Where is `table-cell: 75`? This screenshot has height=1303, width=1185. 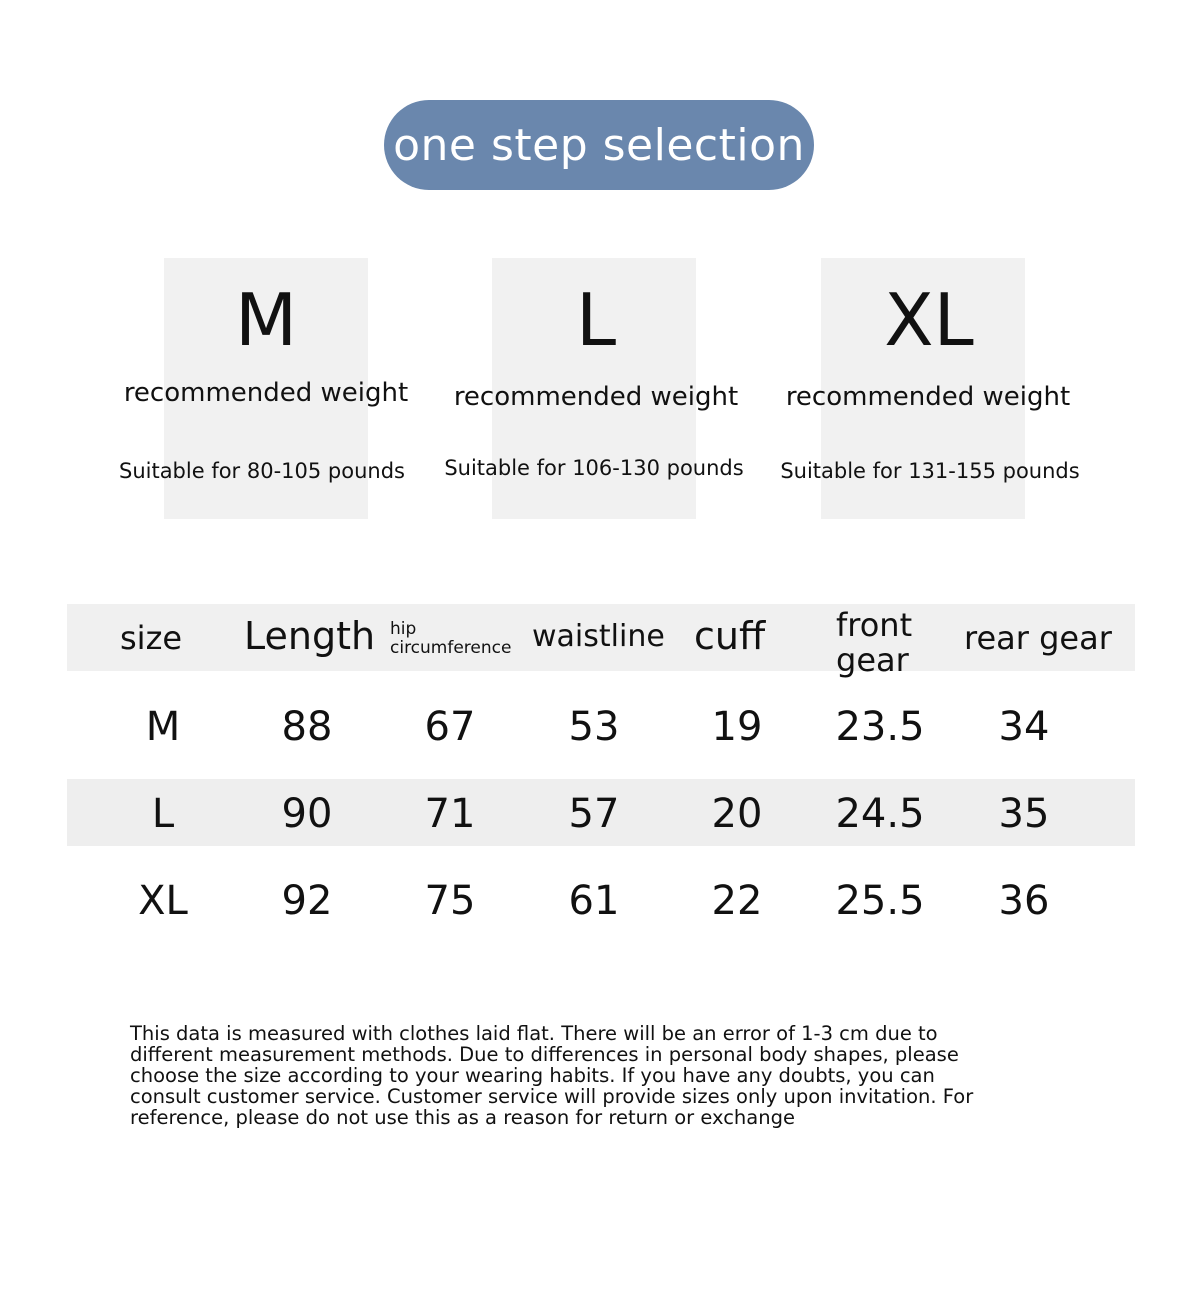 table-cell: 75 is located at coordinates (450, 901).